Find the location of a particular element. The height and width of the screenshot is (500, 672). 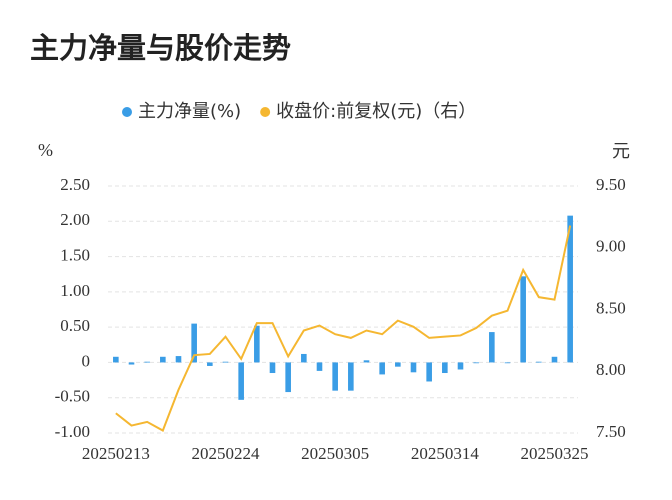

legend-label: 主力净量(%) is located at coordinates (189, 111).